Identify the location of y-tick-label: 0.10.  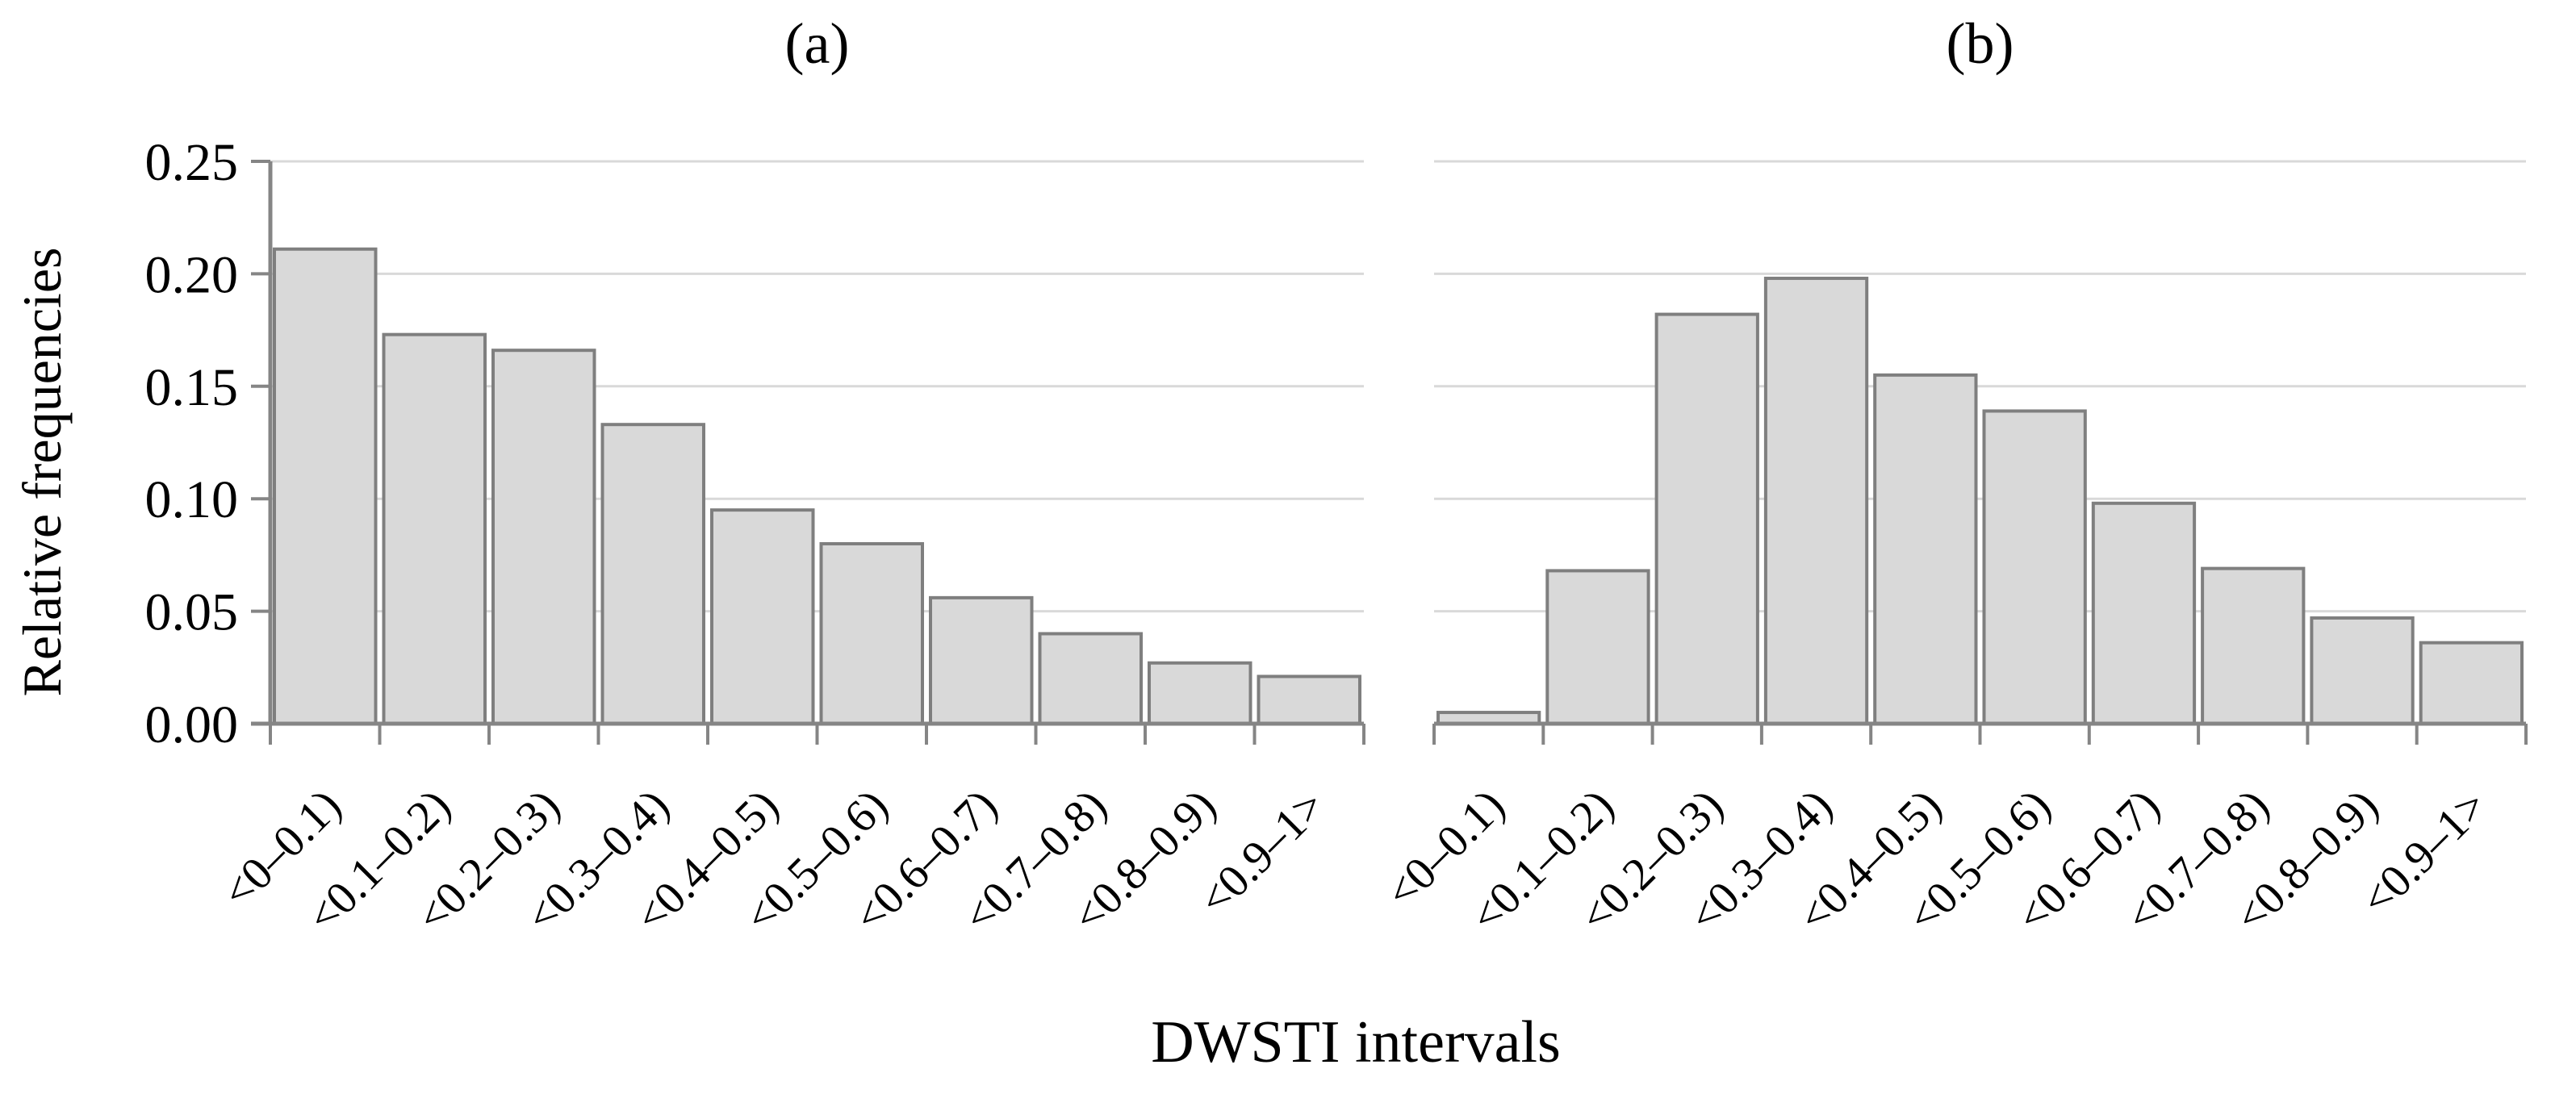
(192, 499).